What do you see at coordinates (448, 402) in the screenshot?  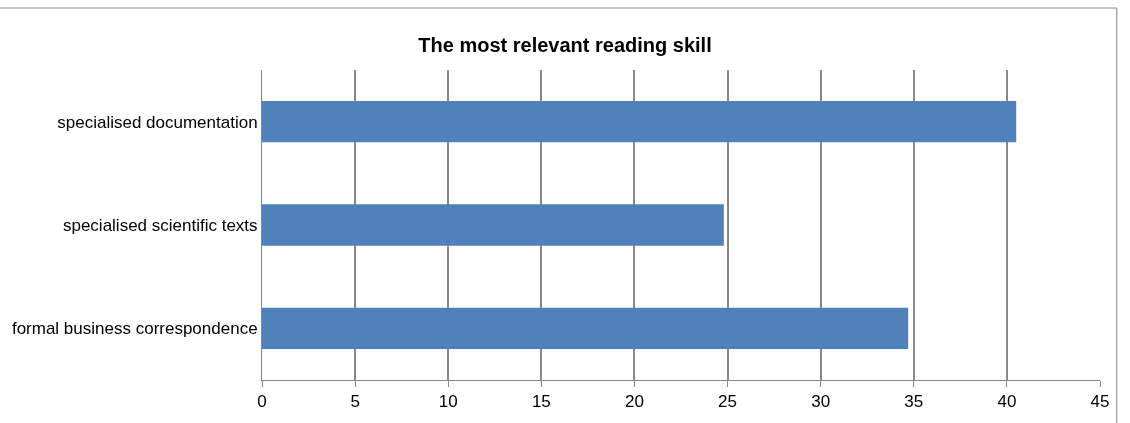 I see `x-tick-label: 10` at bounding box center [448, 402].